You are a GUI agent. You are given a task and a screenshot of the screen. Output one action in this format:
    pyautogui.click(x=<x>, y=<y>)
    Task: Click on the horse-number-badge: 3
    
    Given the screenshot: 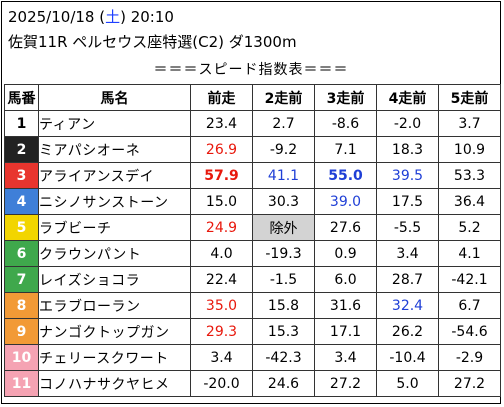 What is the action you would take?
    pyautogui.click(x=21, y=175)
    